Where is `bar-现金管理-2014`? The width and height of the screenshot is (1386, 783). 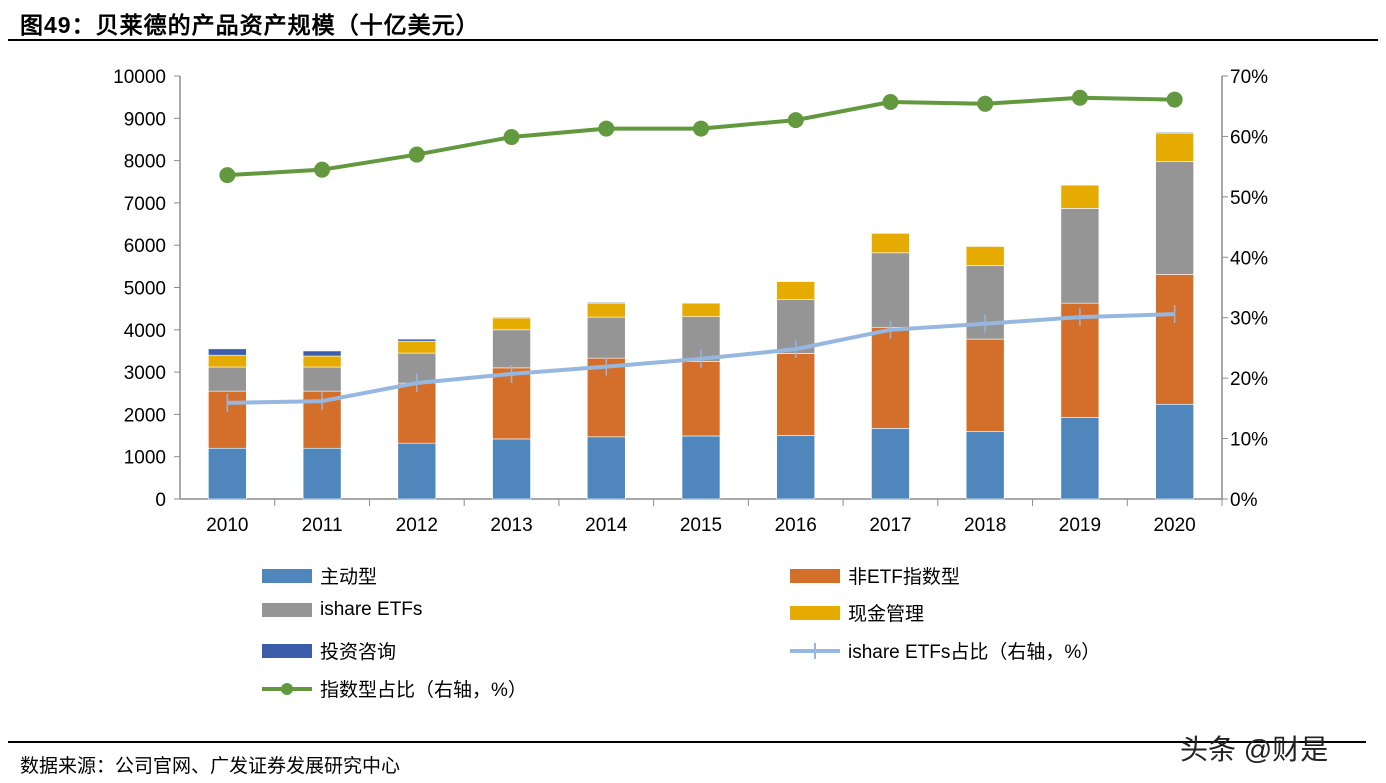 bar-现金管理-2014 is located at coordinates (606, 310).